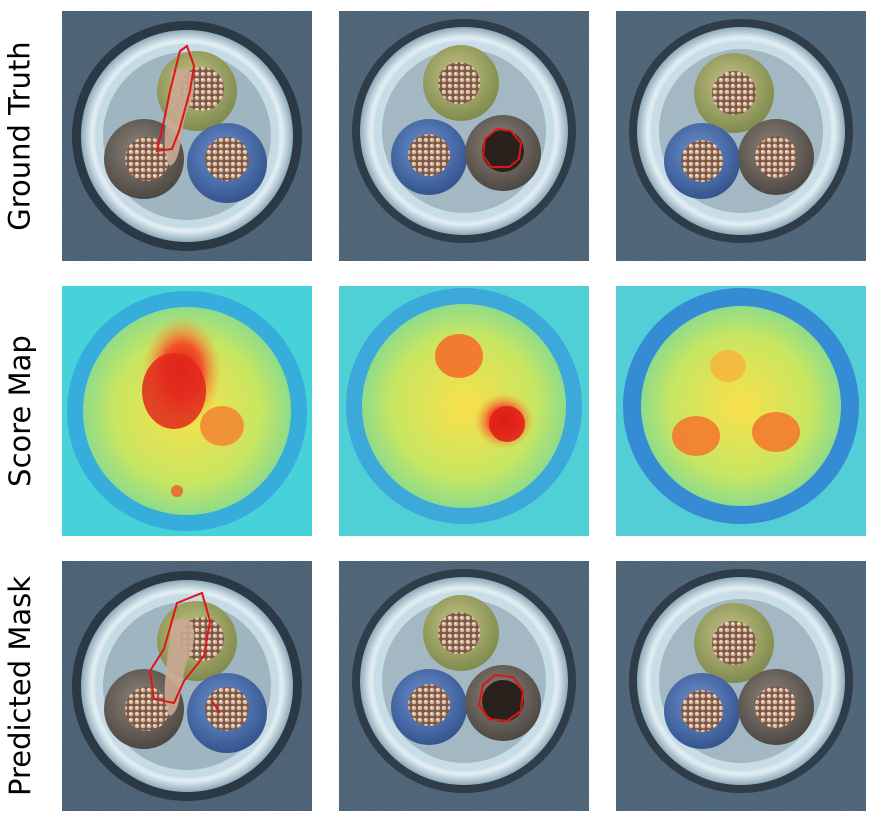  I want to click on row-label-score-map: Score Map, so click(20, 411).